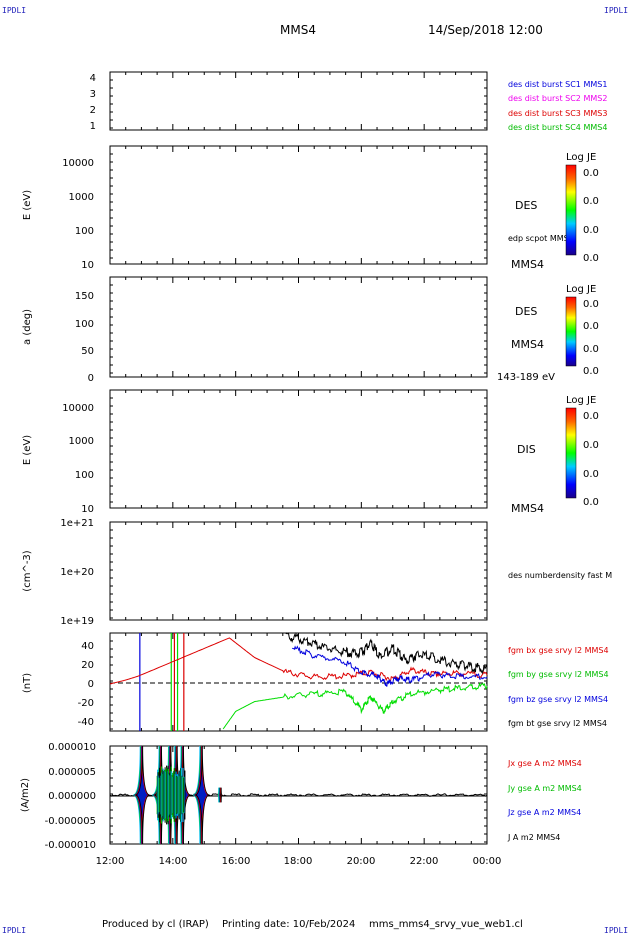 The height and width of the screenshot is (935, 630). Describe the element at coordinates (27, 570) in the screenshot. I see `p5-ylabel: (cm^-3)` at that location.